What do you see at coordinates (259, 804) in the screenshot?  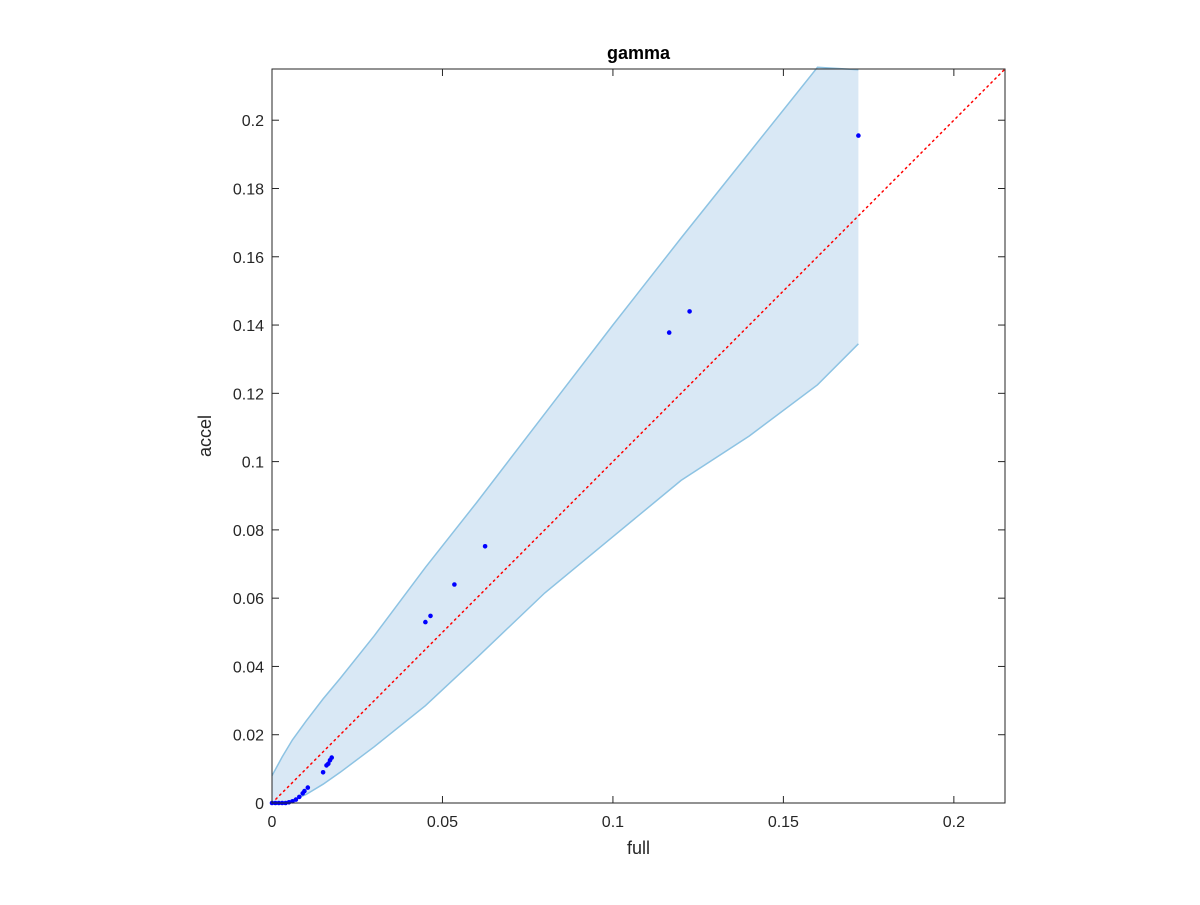 I see `y-tick-label: 0` at bounding box center [259, 804].